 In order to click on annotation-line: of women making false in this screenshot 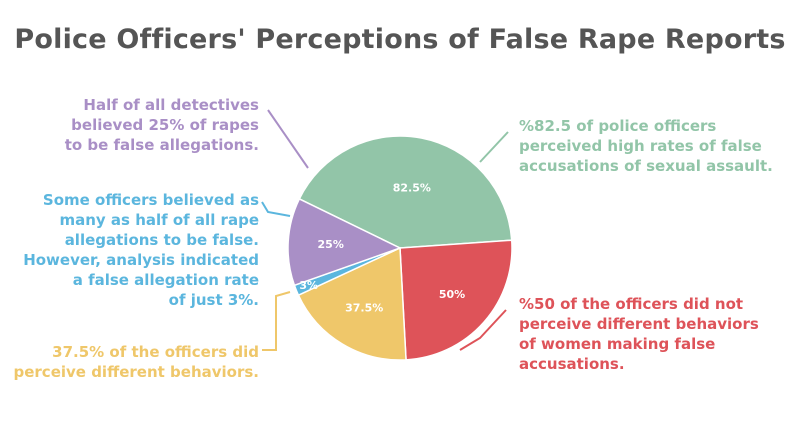, I will do `click(617, 344)`.